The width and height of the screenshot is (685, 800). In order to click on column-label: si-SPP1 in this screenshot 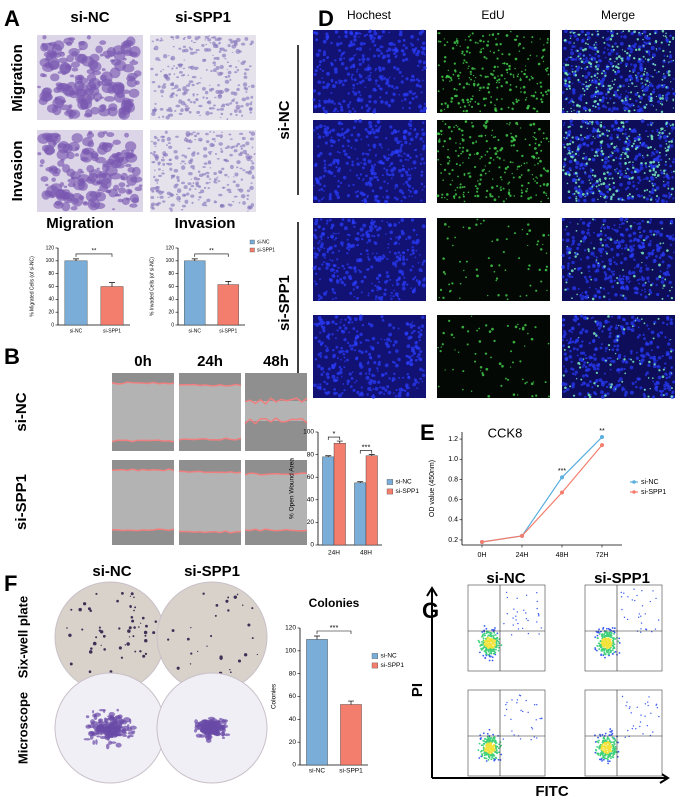, I will do `click(622, 578)`.